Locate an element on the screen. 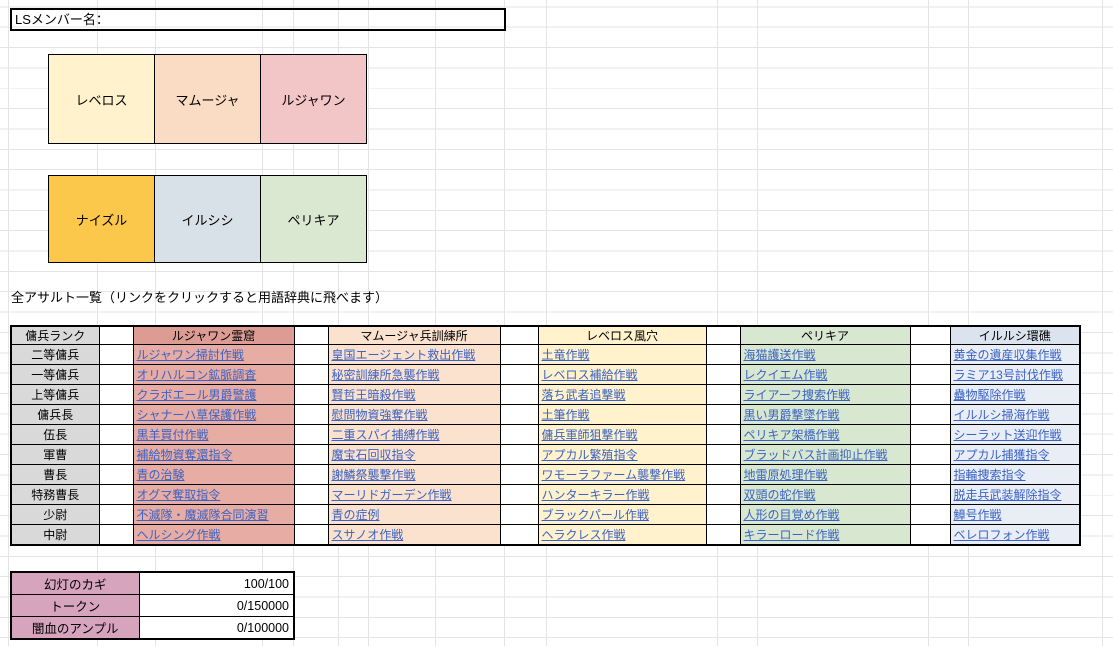  member-name-label: イルシシ is located at coordinates (207, 220).